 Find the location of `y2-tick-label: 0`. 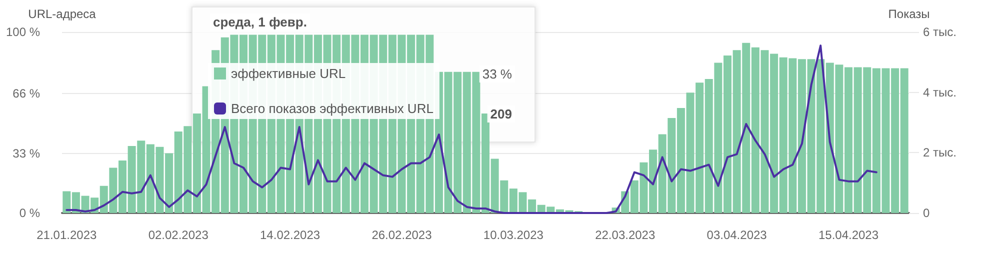

y2-tick-label: 0 is located at coordinates (926, 213).